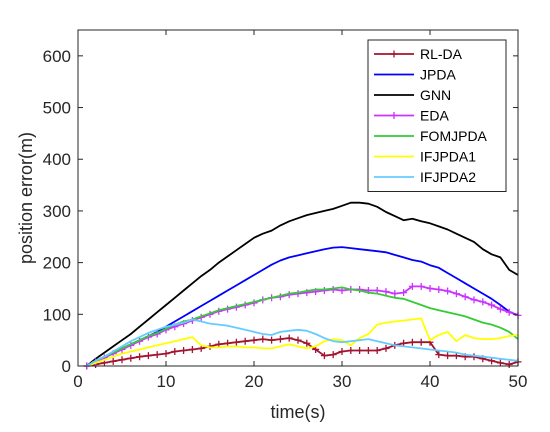 The height and width of the screenshot is (432, 550). What do you see at coordinates (254, 381) in the screenshot?
I see `x-tick-label: 20` at bounding box center [254, 381].